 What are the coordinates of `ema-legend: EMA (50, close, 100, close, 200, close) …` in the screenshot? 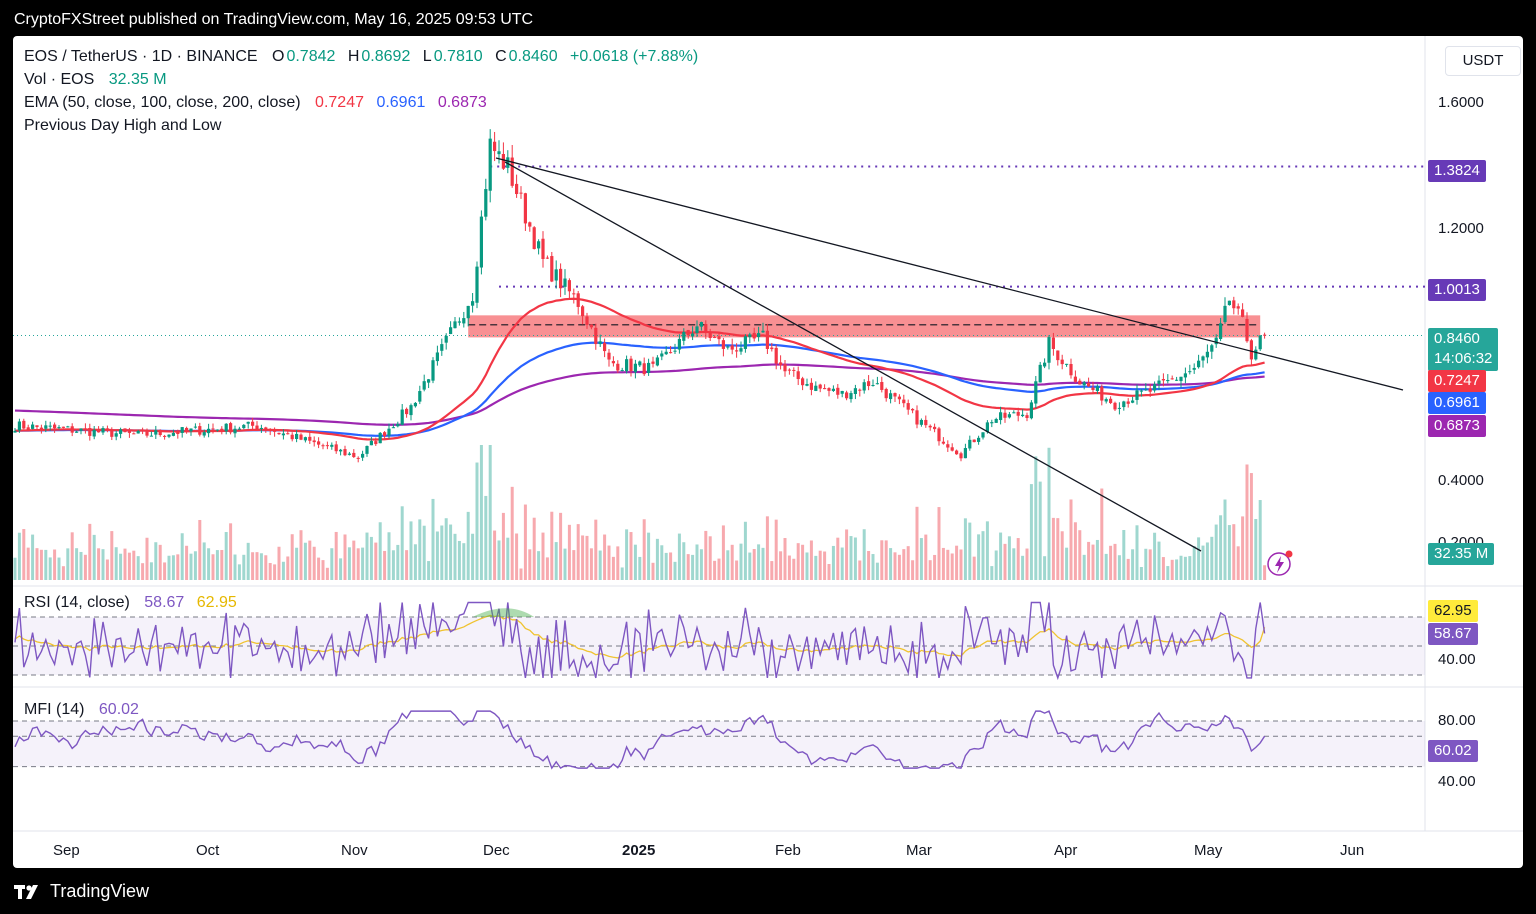 It's located at (256, 103).